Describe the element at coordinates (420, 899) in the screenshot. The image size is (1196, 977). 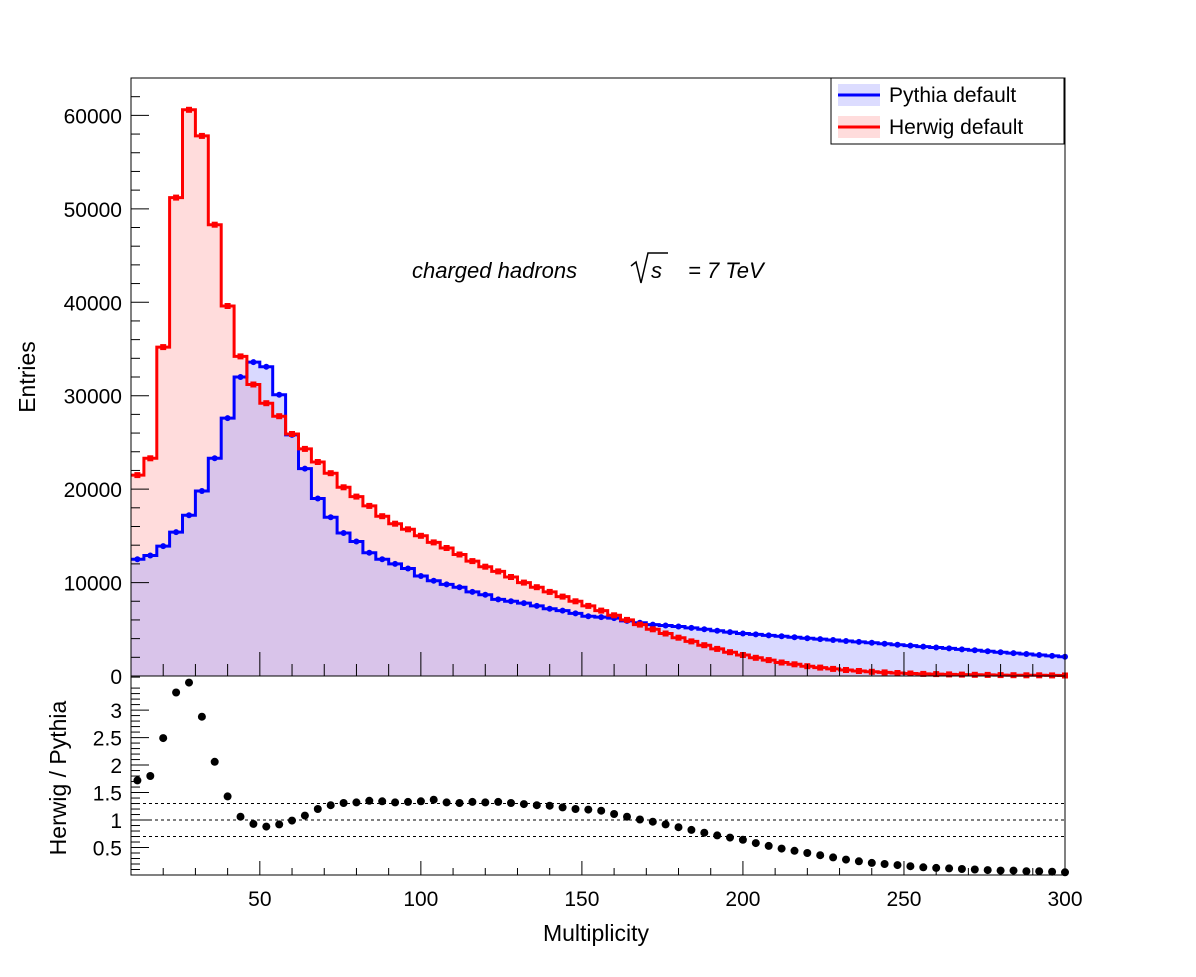
I see `x-tick-label: 100` at that location.